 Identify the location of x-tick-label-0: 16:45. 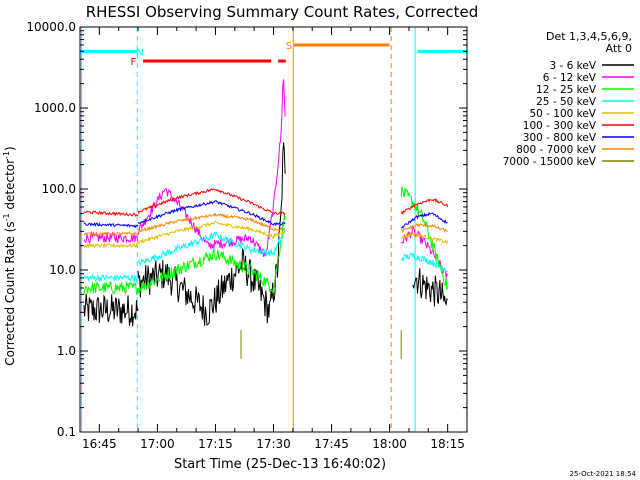
(99, 444).